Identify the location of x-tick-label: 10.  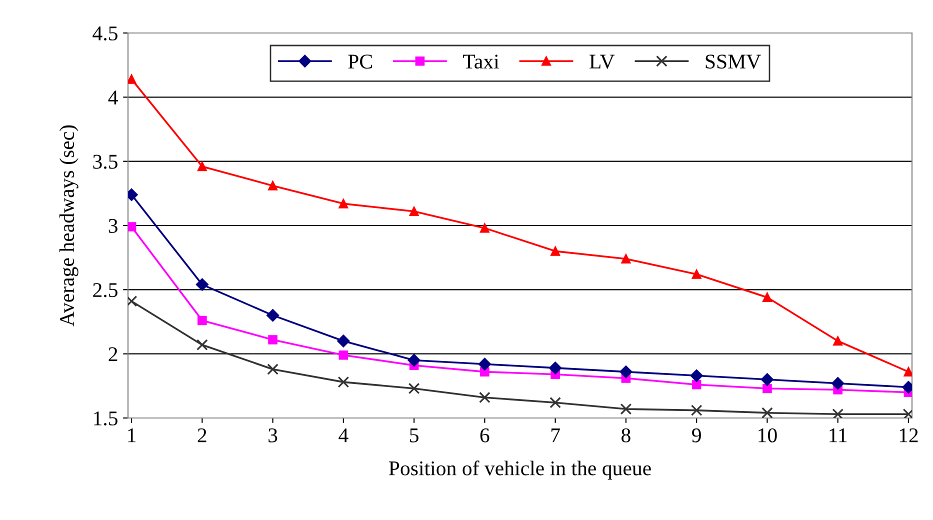
(767, 435).